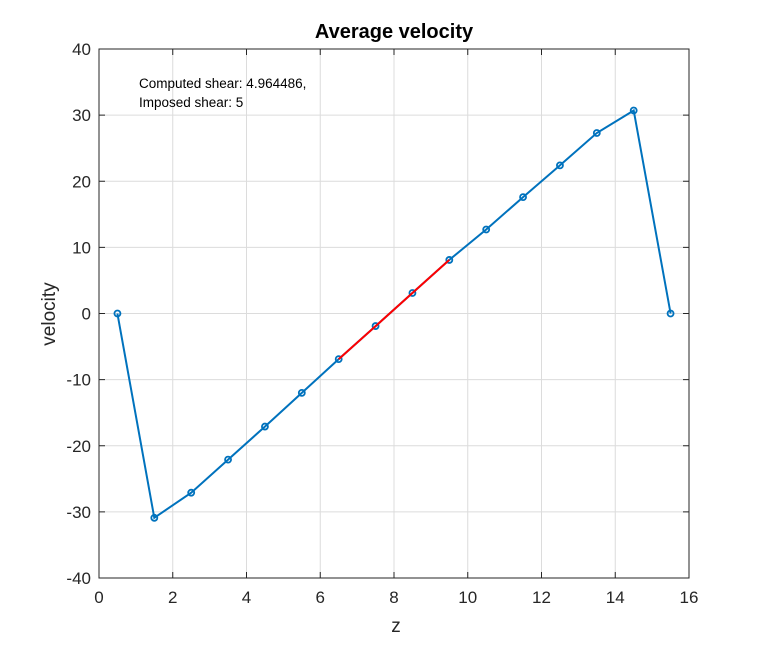 The height and width of the screenshot is (650, 765). What do you see at coordinates (246, 597) in the screenshot?
I see `x-tick-label: 4` at bounding box center [246, 597].